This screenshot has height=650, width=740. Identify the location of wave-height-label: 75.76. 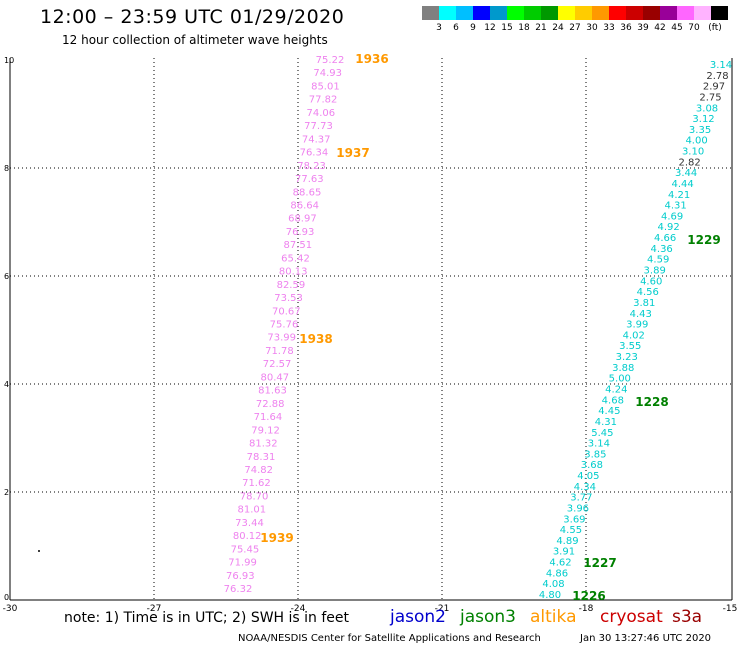
(284, 325).